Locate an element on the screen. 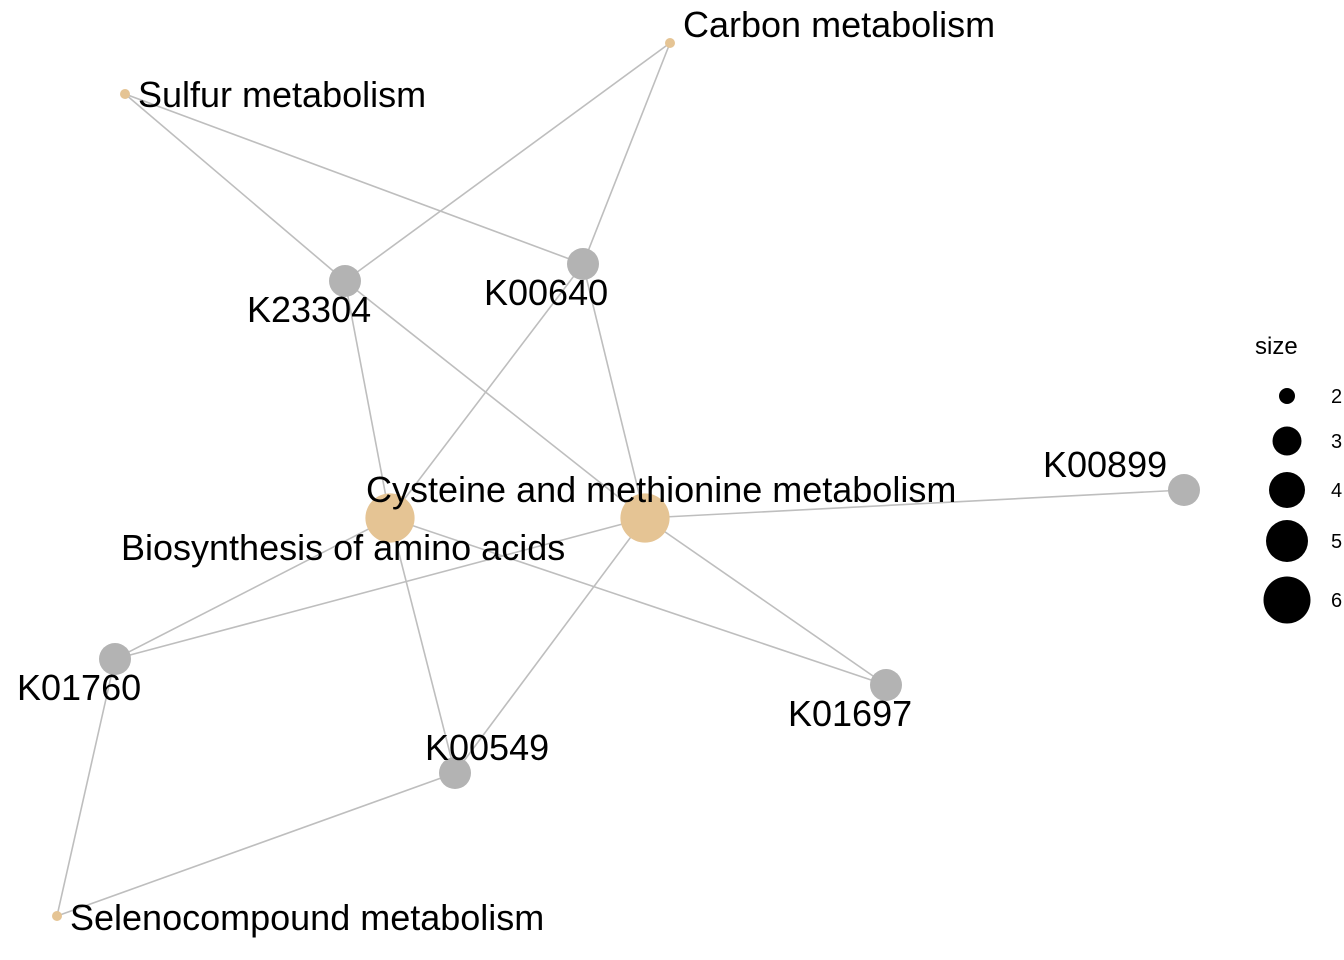 This screenshot has width=1344, height=960. node-seleno is located at coordinates (57, 916).